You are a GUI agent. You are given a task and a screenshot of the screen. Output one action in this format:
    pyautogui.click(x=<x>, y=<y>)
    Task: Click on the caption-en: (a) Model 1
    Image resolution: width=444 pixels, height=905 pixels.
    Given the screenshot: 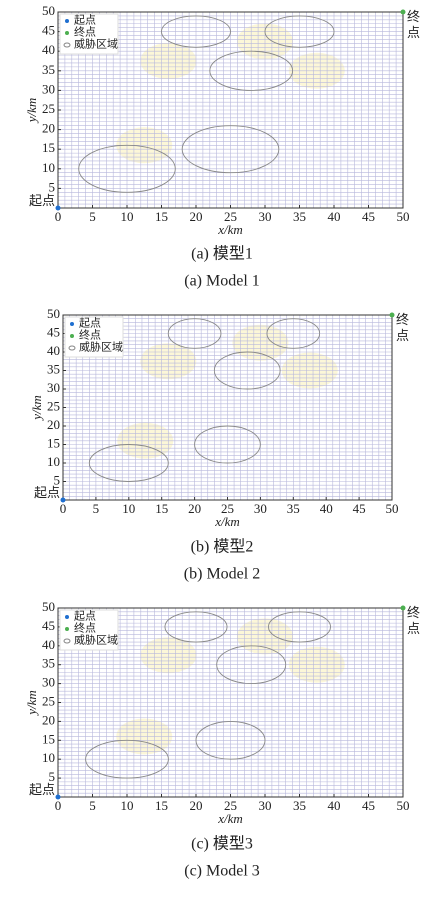 What is the action you would take?
    pyautogui.click(x=222, y=281)
    